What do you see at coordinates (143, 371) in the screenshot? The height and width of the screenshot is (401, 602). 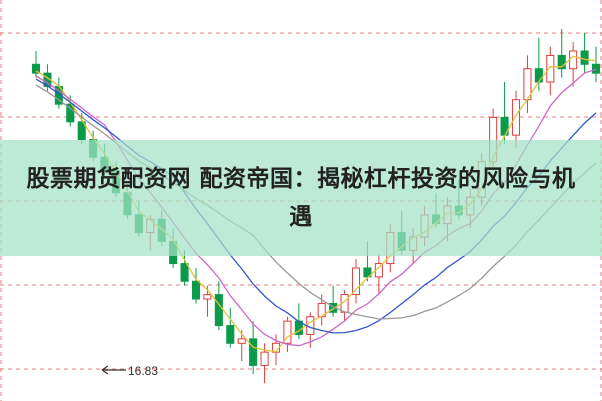 I see `annotation-label: 16.83` at bounding box center [143, 371].